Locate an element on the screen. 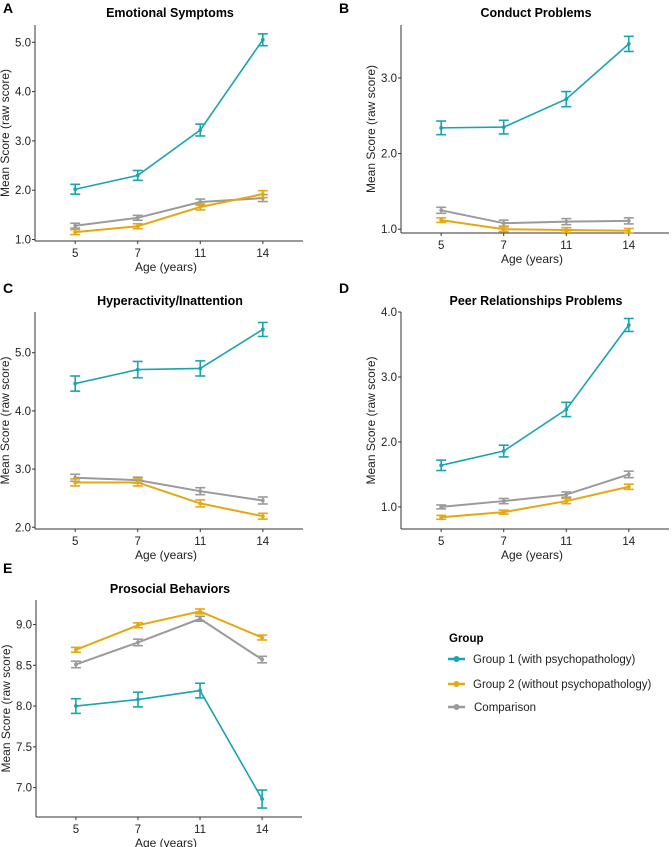 Image resolution: width=672 pixels, height=847 pixels. y-tick-label: 9.0 is located at coordinates (24, 625).